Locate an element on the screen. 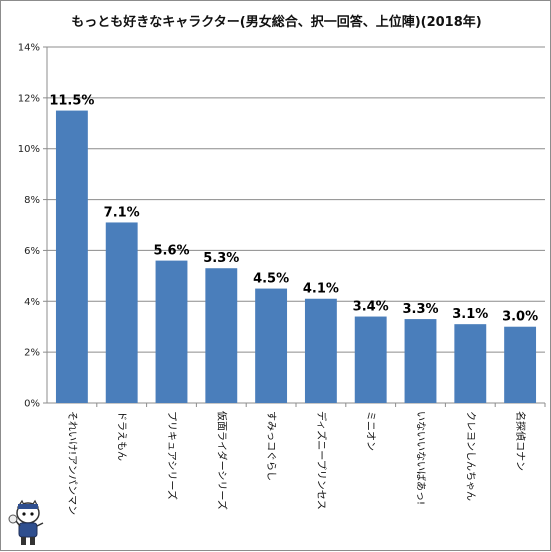 This screenshot has width=551, height=552. category-label: ディズニープリンセス is located at coordinates (321, 460).